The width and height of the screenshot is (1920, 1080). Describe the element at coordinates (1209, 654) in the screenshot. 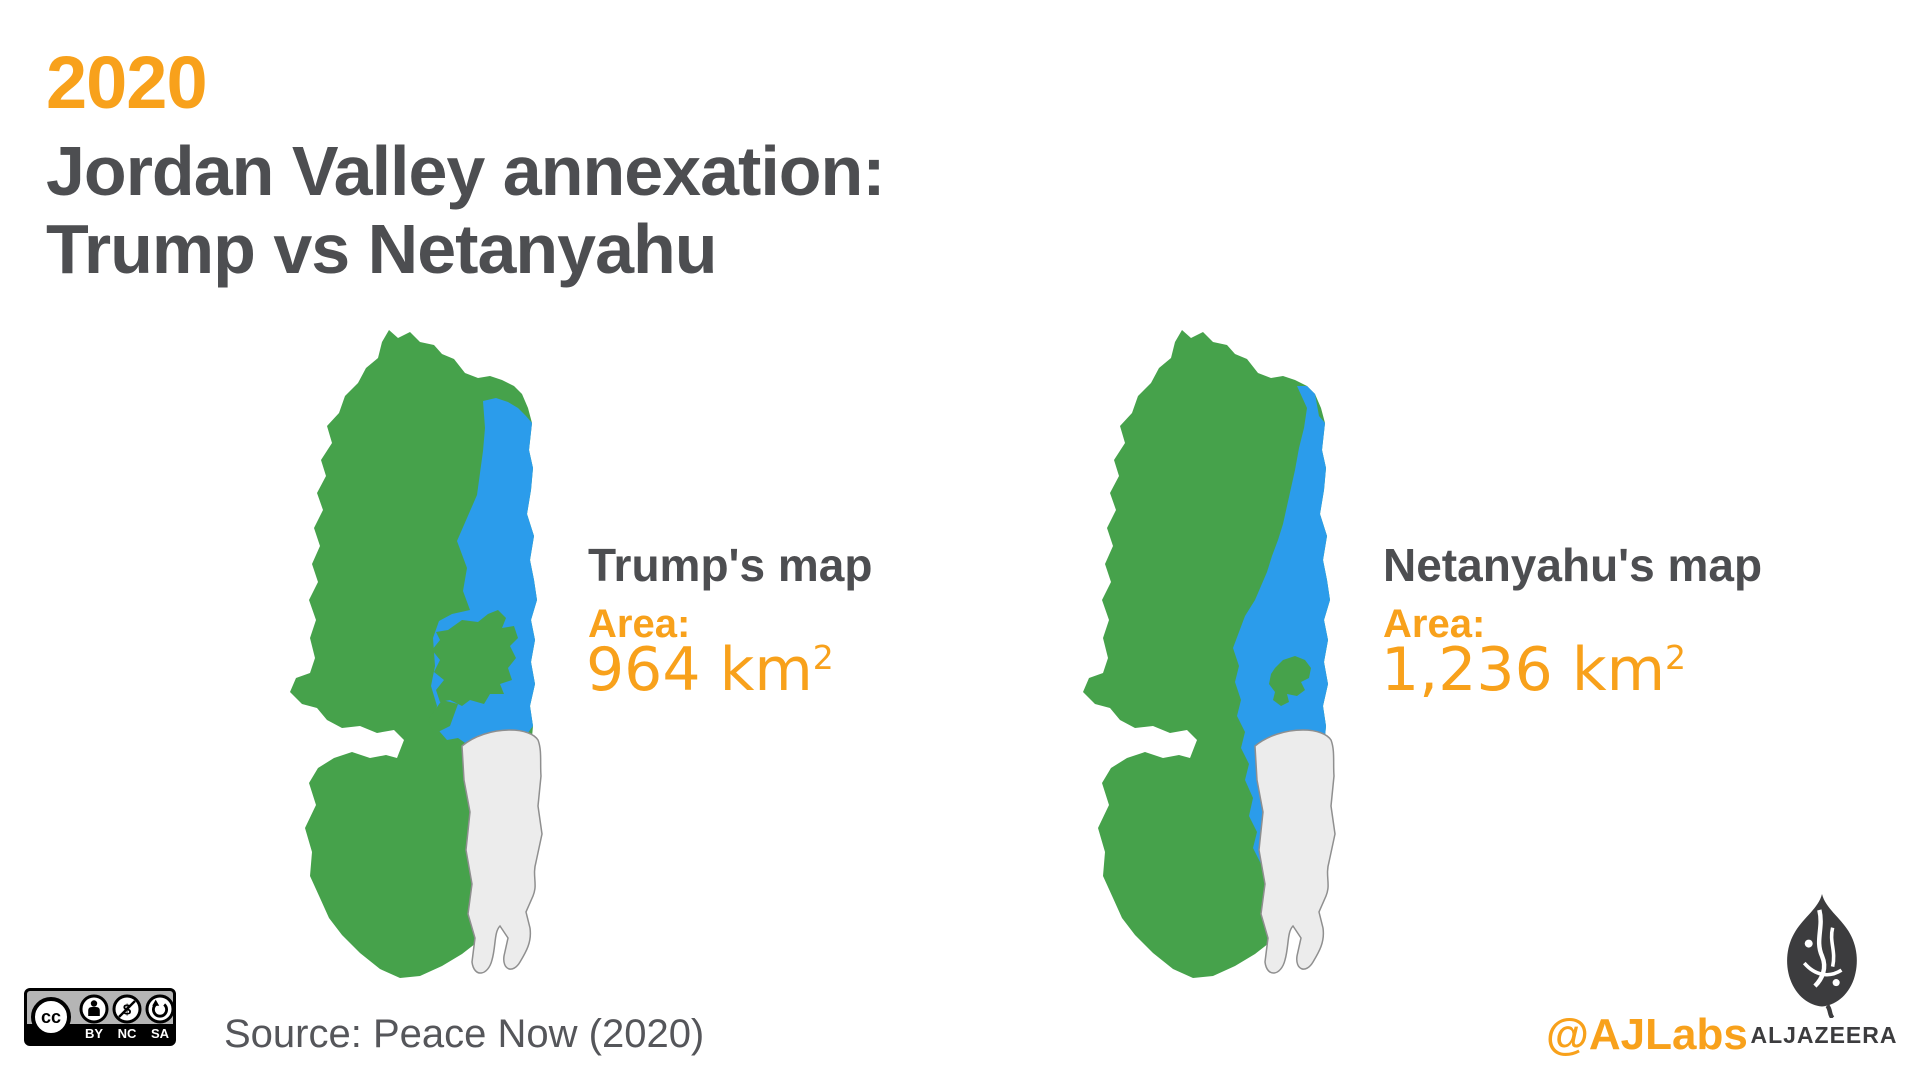

I see `netanyahu-west-bank-map` at that location.